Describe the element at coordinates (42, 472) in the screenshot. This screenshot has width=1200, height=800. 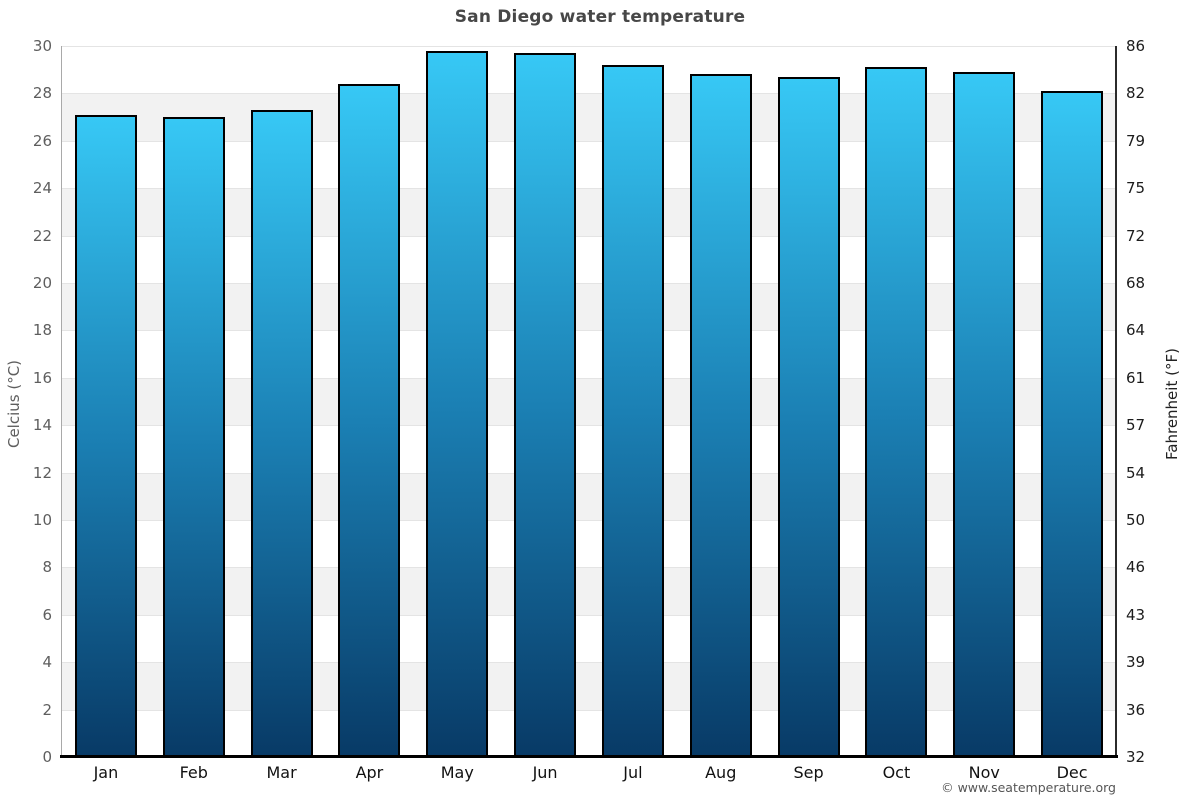
I see `y-tick-celsius-12: 12` at that location.